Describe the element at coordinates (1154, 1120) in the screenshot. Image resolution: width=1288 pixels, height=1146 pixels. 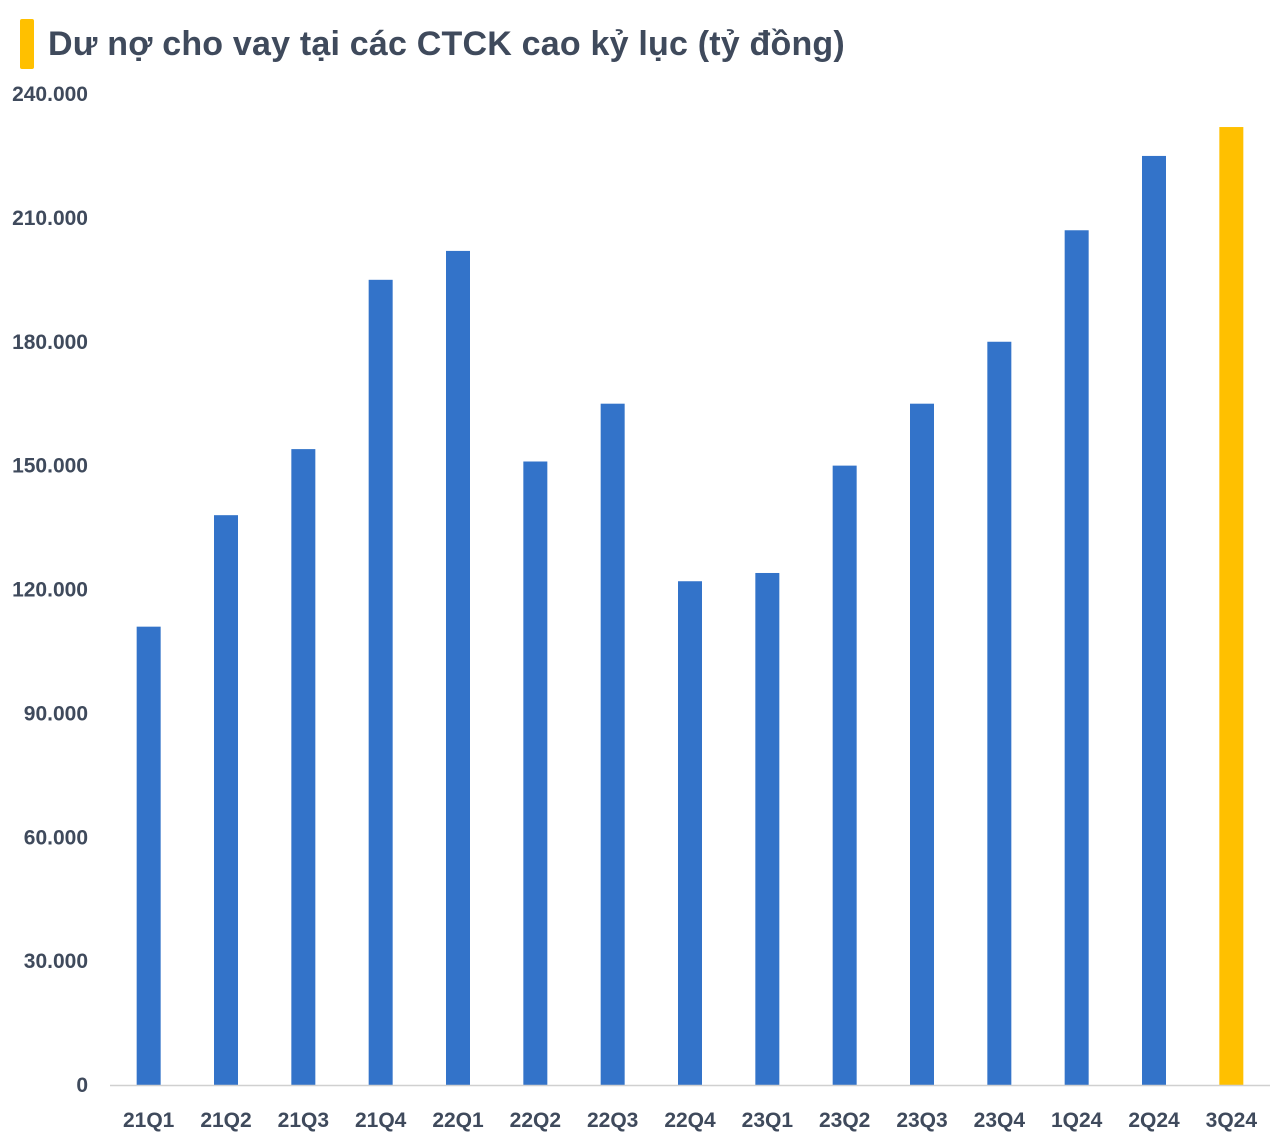
I see `x-tick-label: 2Q24` at that location.